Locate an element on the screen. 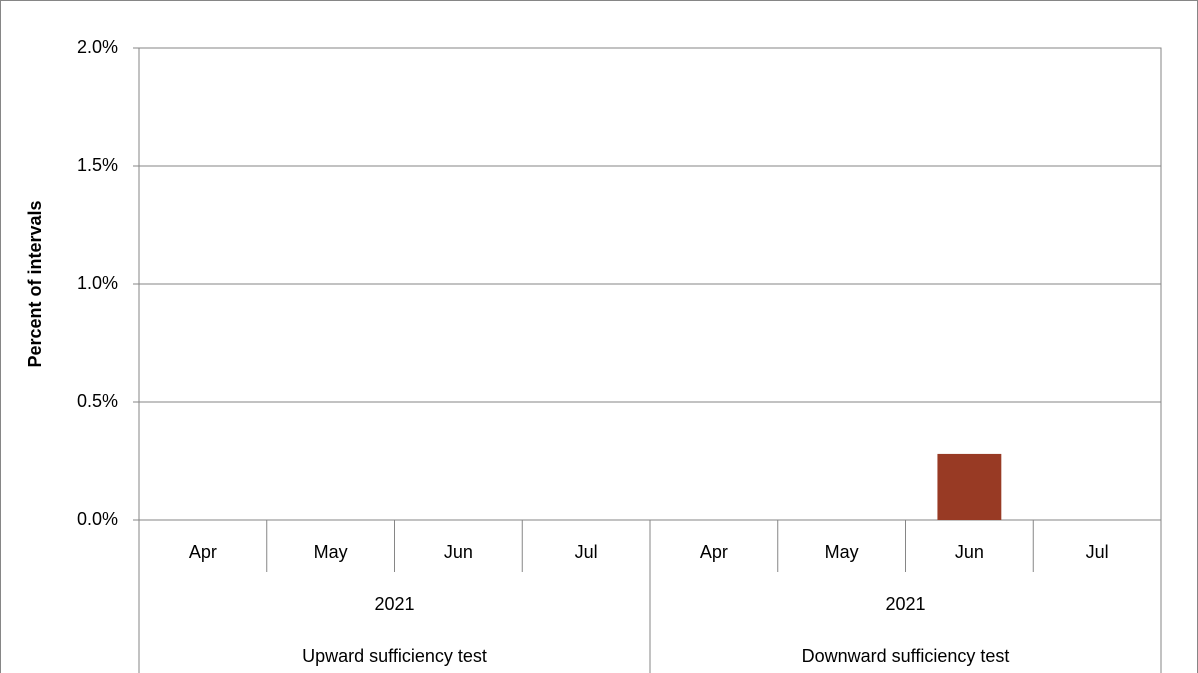  y-axis-label: Percent of intervals is located at coordinates (35, 283).